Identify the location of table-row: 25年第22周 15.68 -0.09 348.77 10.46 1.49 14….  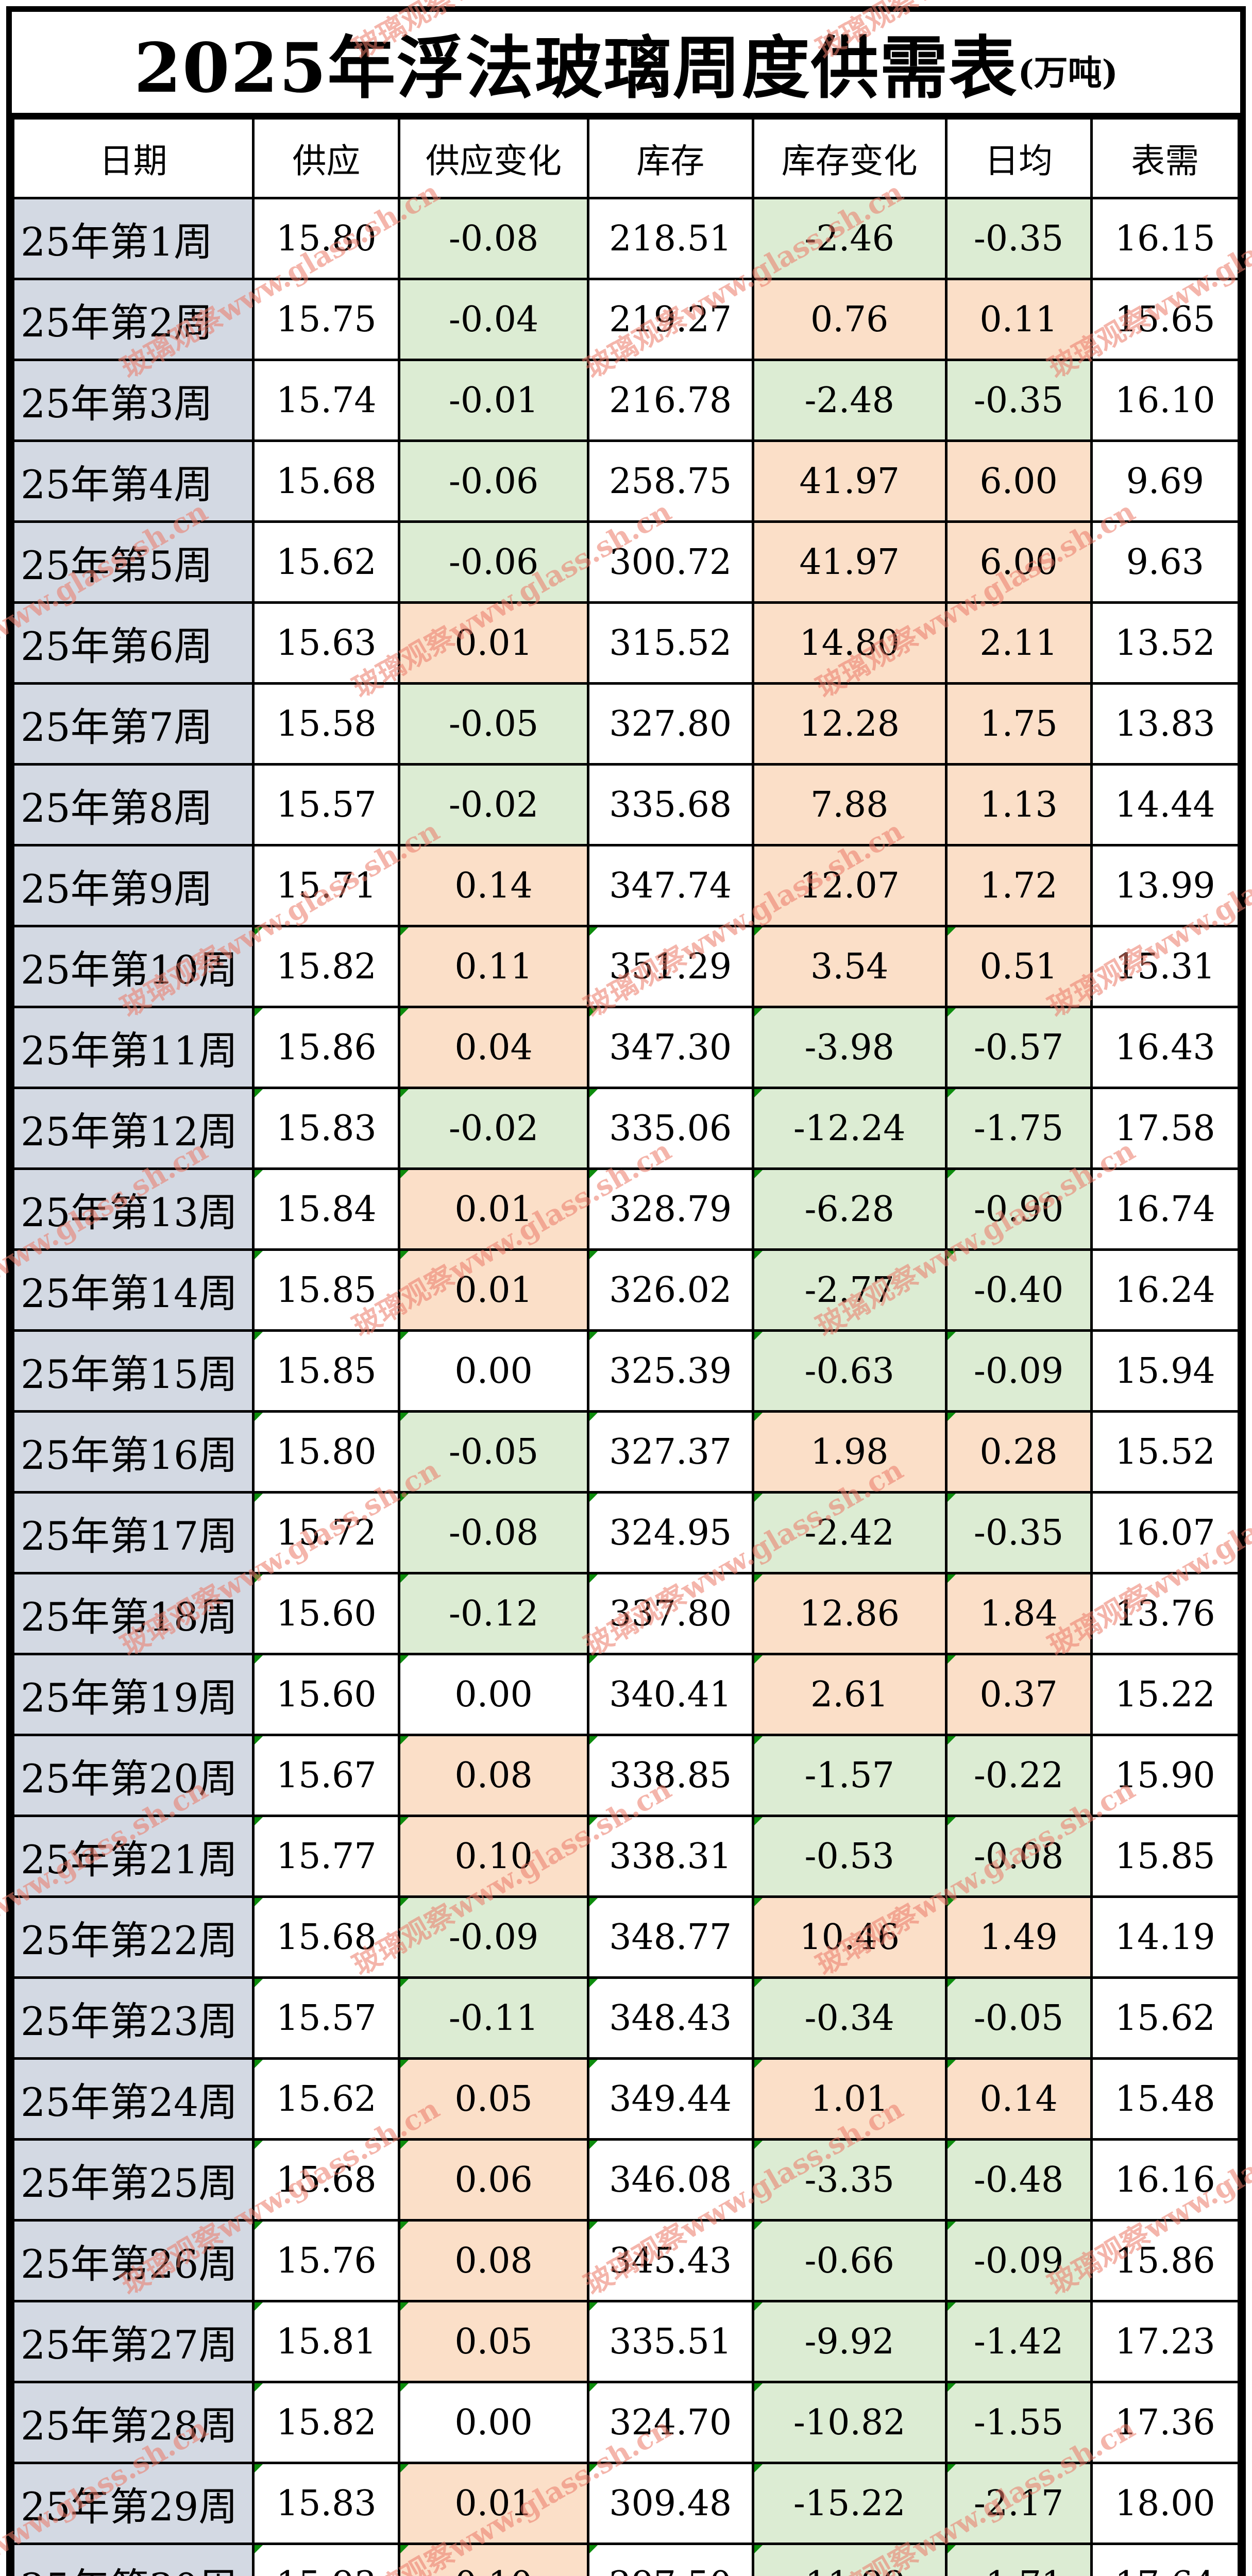
(626, 1937).